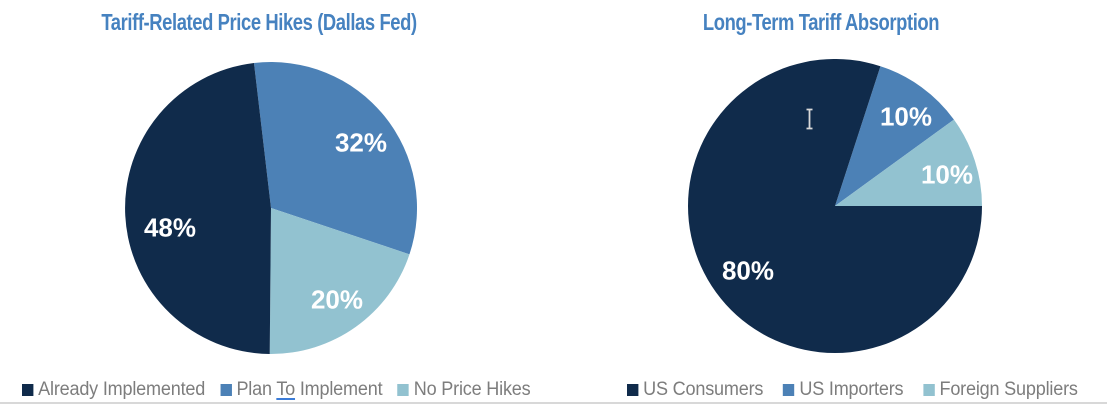 The image size is (1107, 416). Describe the element at coordinates (361, 142) in the screenshot. I see `data-label-plan-to-implement: 32%` at that location.